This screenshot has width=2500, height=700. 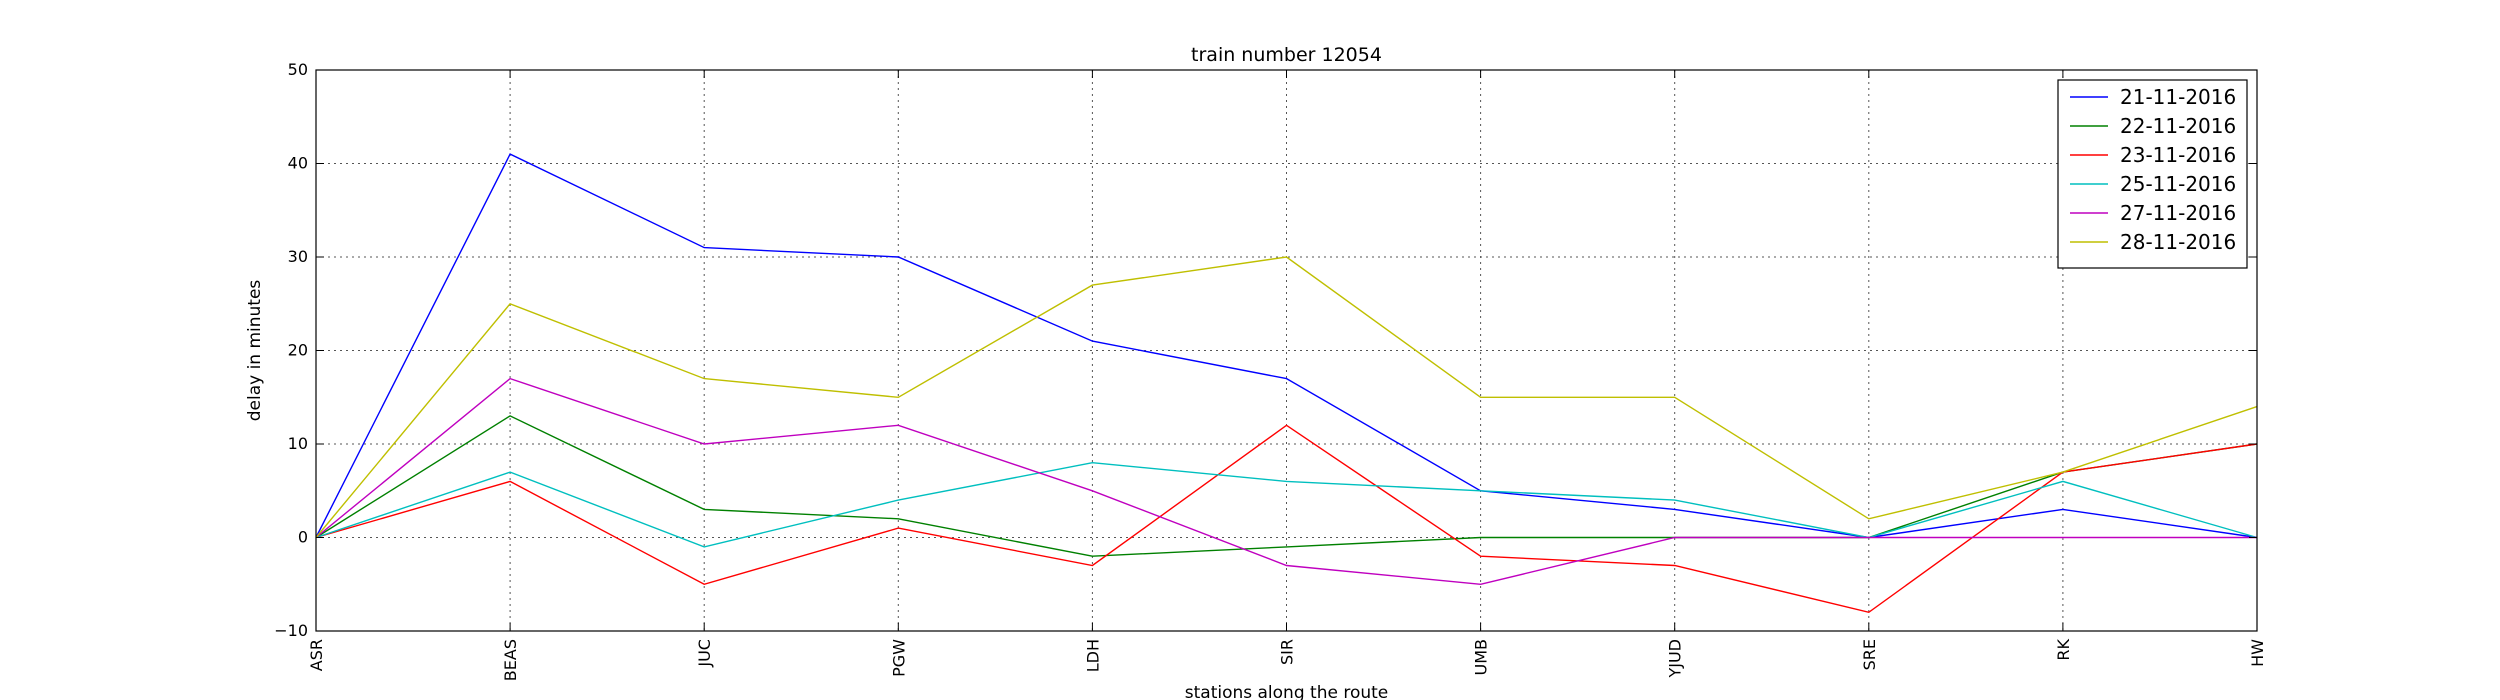 I want to click on x-tick-label: BEAS, so click(x=510, y=660).